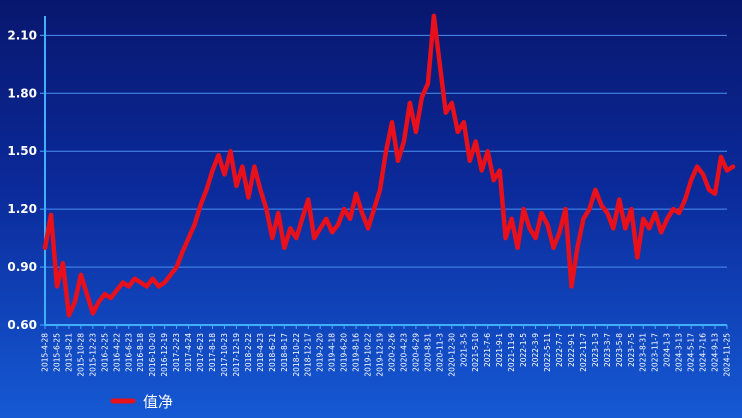  What do you see at coordinates (308, 355) in the screenshot?
I see `x-tick-label: 2018-12-17` at bounding box center [308, 355].